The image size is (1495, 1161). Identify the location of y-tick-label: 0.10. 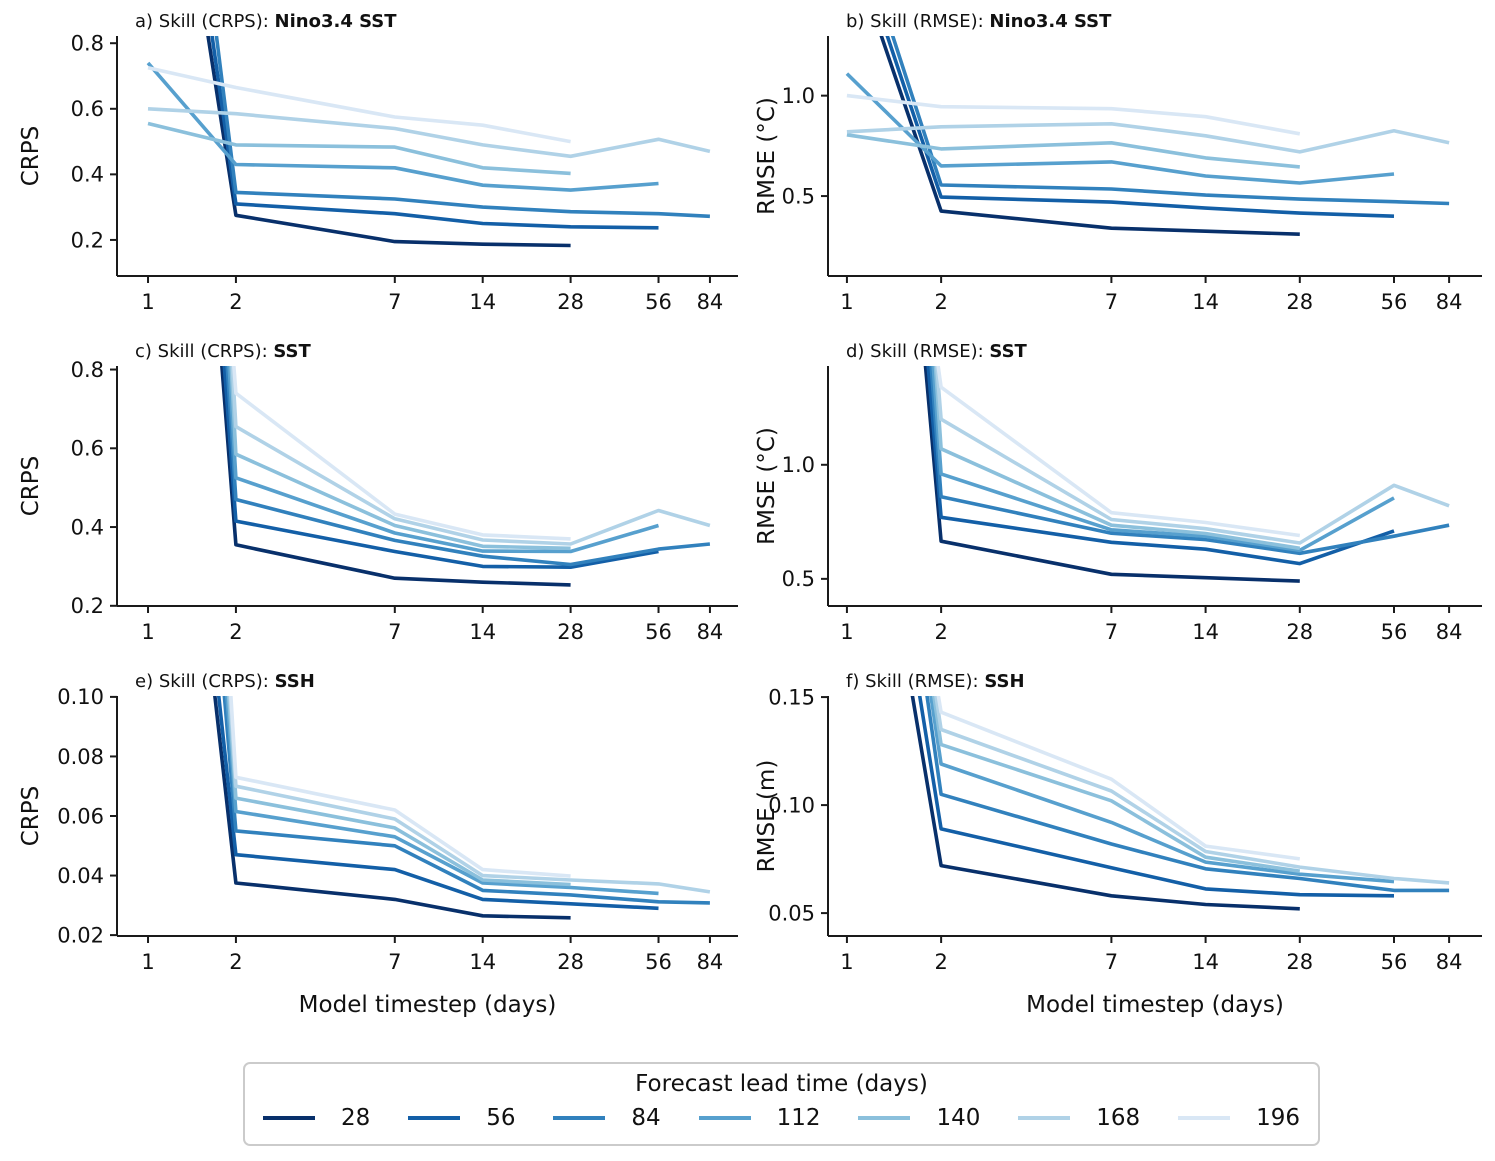
(80, 697).